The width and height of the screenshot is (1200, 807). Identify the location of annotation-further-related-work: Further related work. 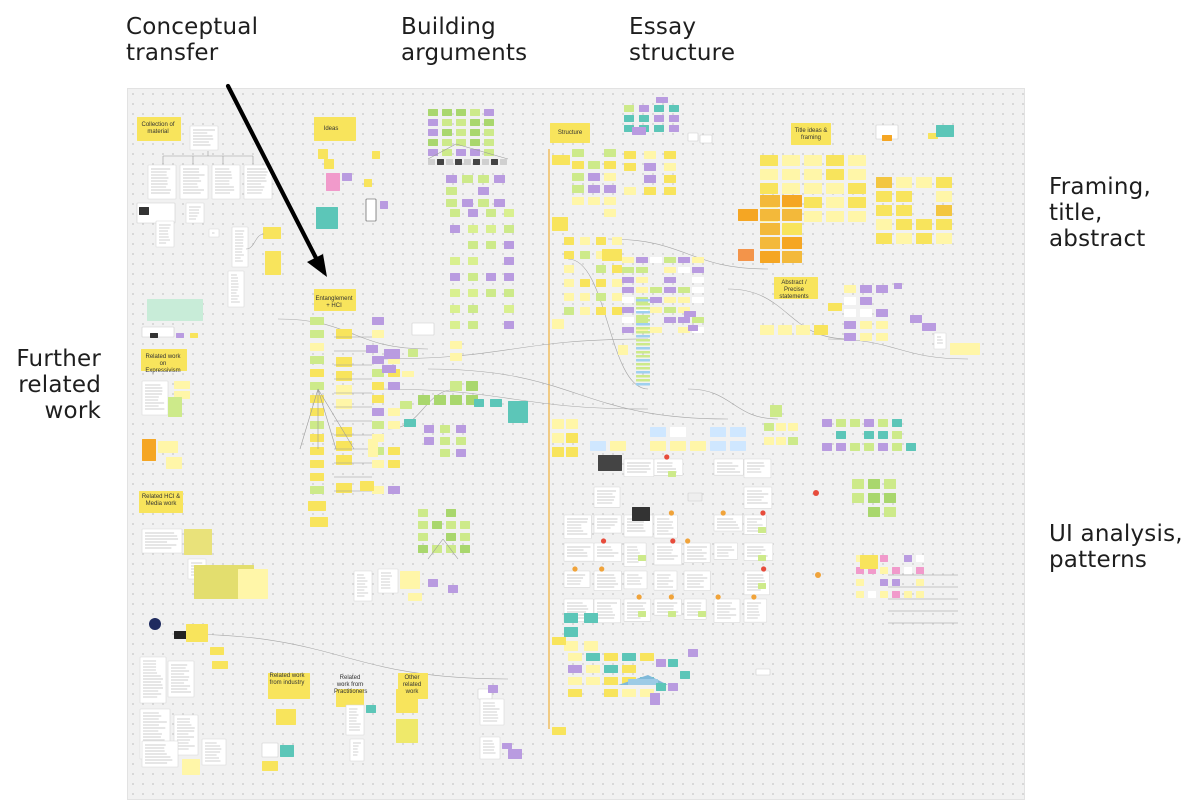
(50, 385).